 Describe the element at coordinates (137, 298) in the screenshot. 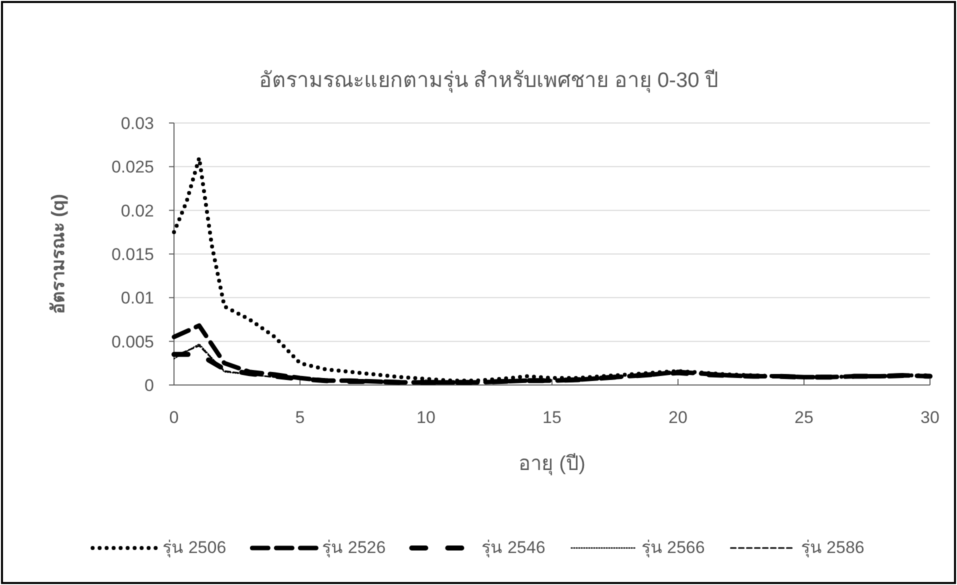

I see `y-tick-label: 0.01` at that location.